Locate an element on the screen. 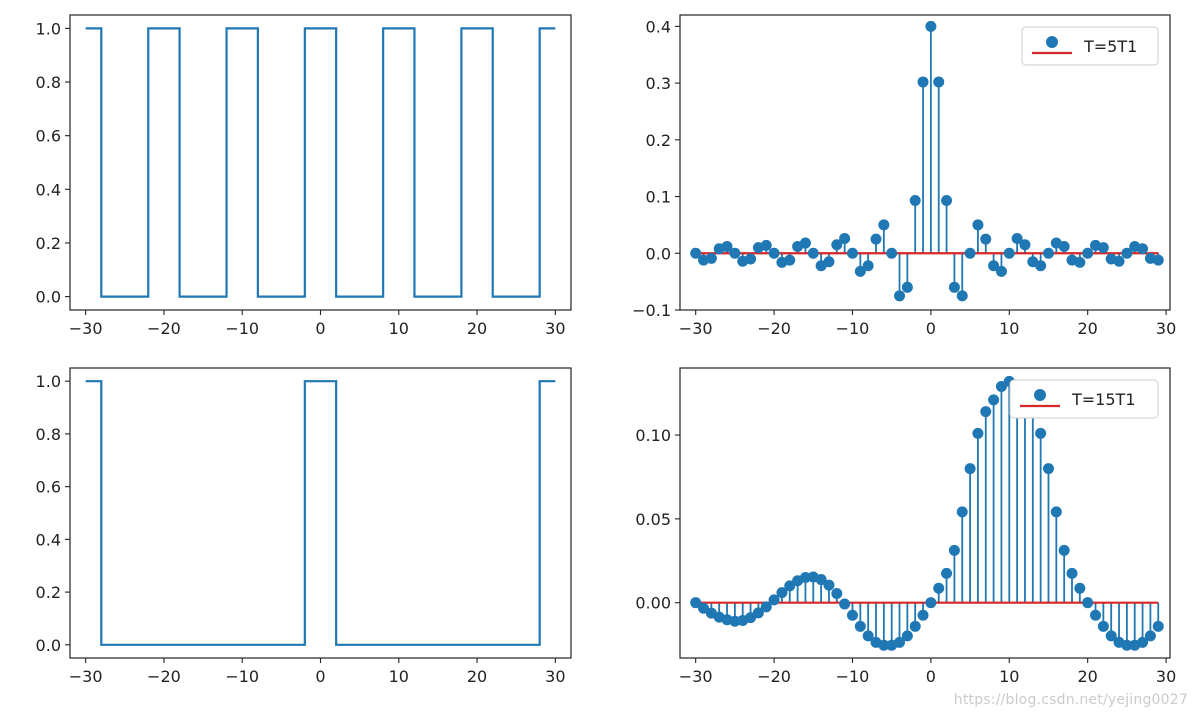 The image size is (1200, 714). watermark-text: https://blog.csdn.net/yejing0027 is located at coordinates (1070, 700).